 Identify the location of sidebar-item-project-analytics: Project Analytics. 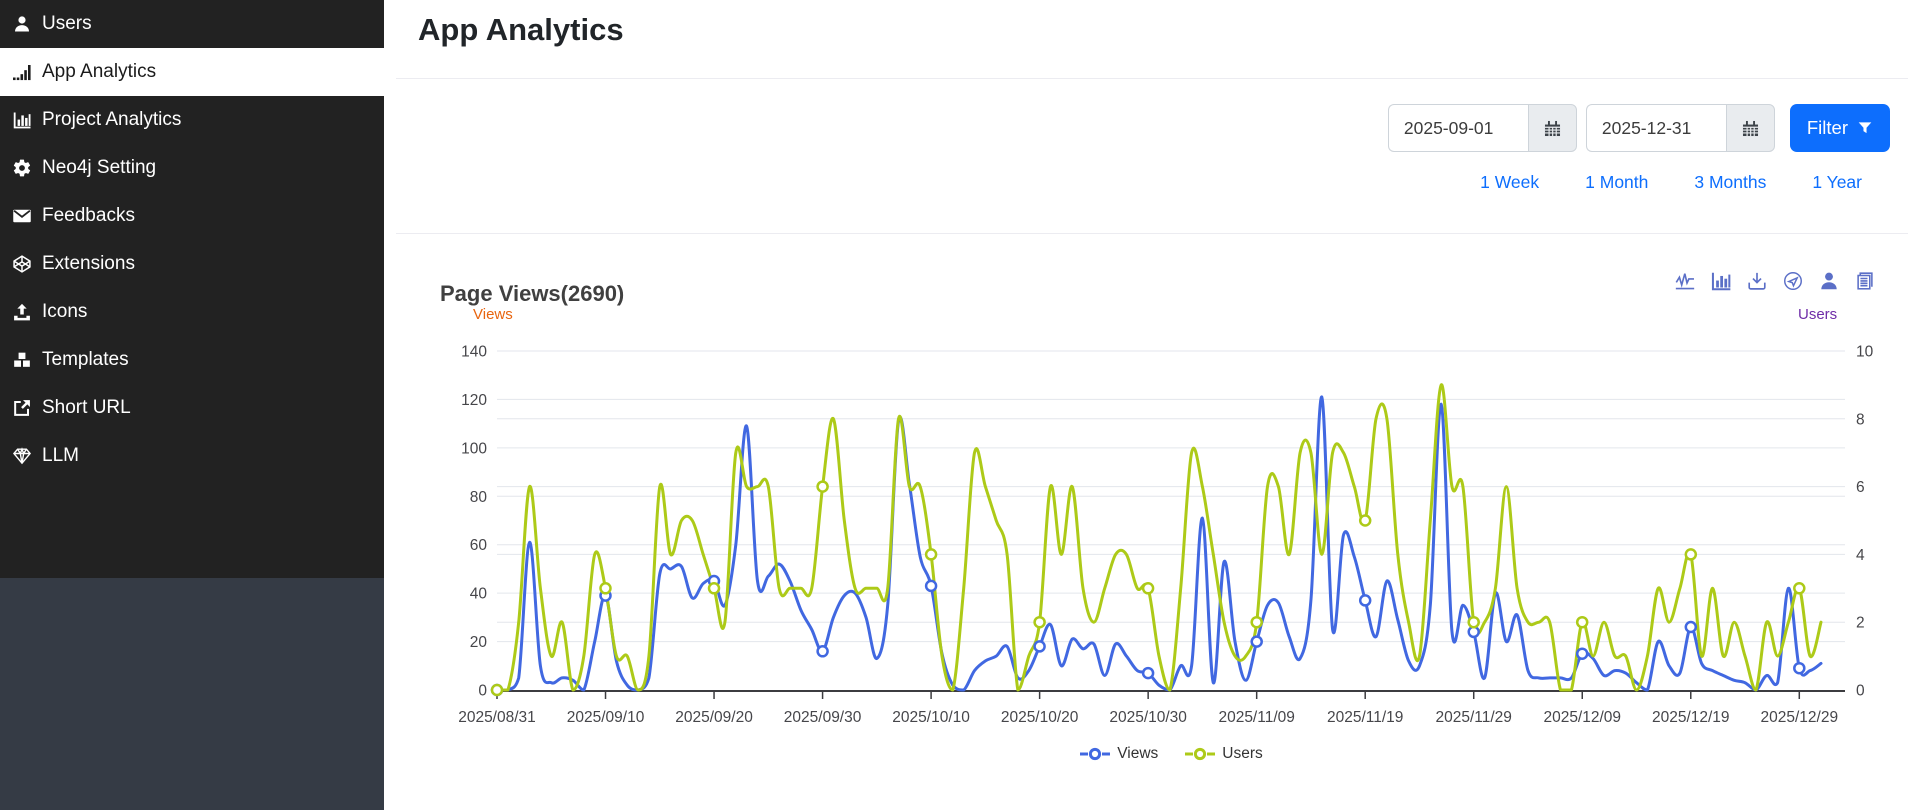
(192, 120).